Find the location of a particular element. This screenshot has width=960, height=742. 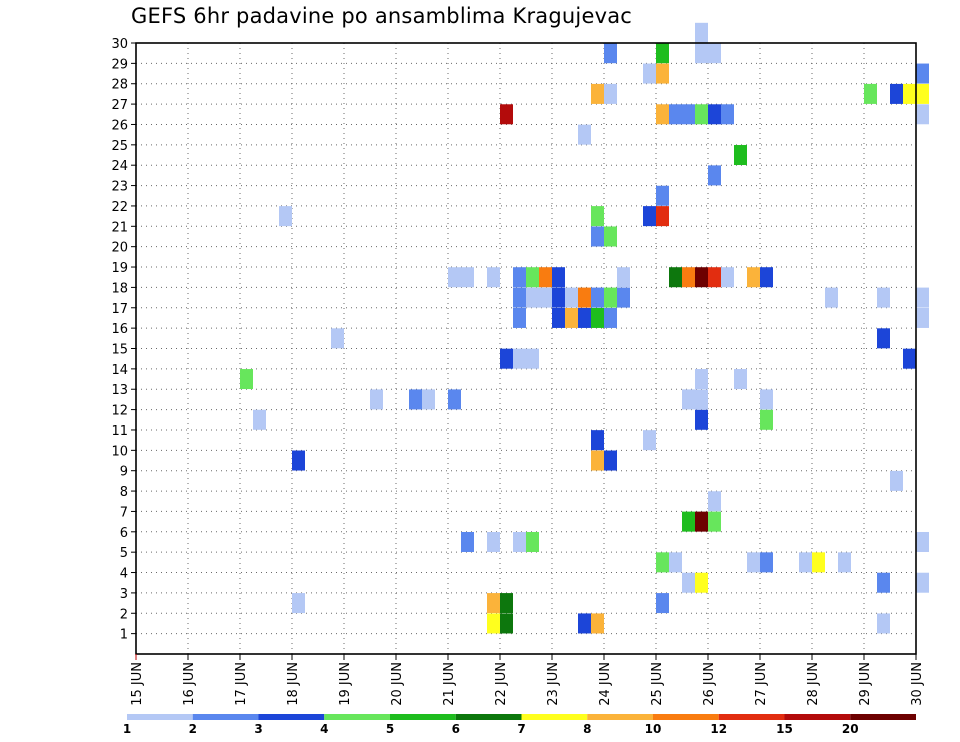

y-tick-label: 7 is located at coordinates (124, 512).